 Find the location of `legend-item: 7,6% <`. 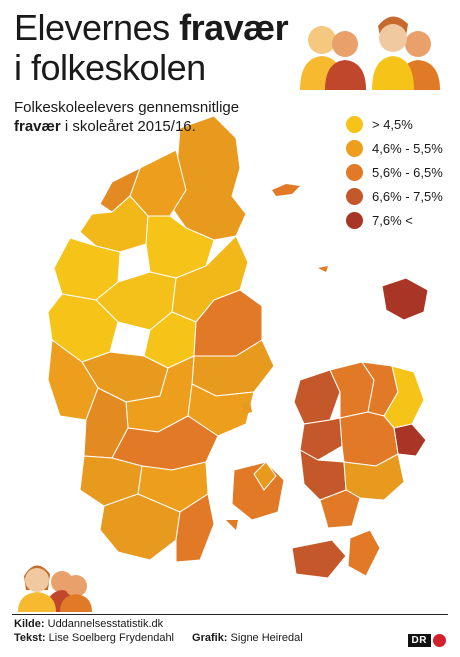

legend-item: 7,6% < is located at coordinates (394, 220).